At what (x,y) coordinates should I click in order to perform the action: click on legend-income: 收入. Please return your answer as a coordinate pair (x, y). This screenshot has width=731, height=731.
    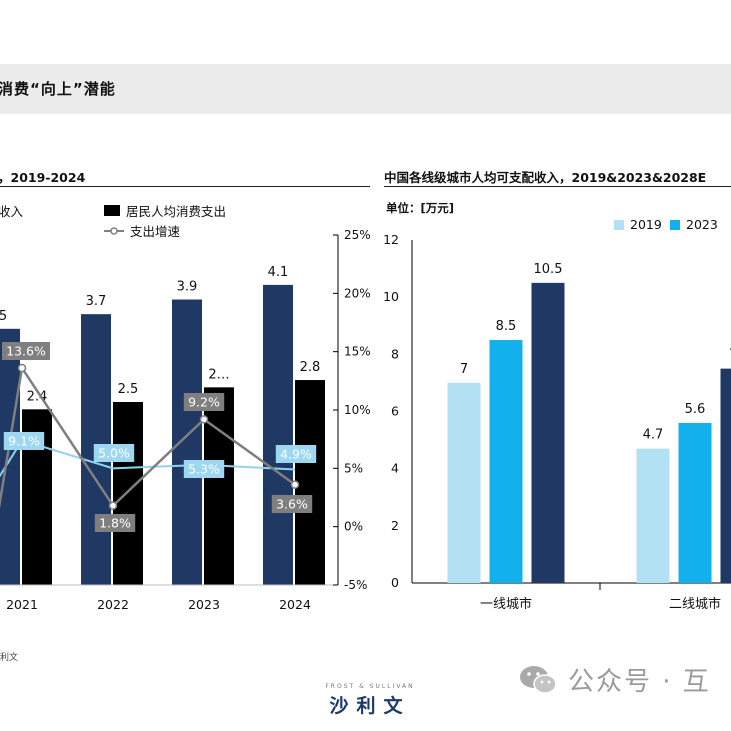
    Looking at the image, I should click on (11, 210).